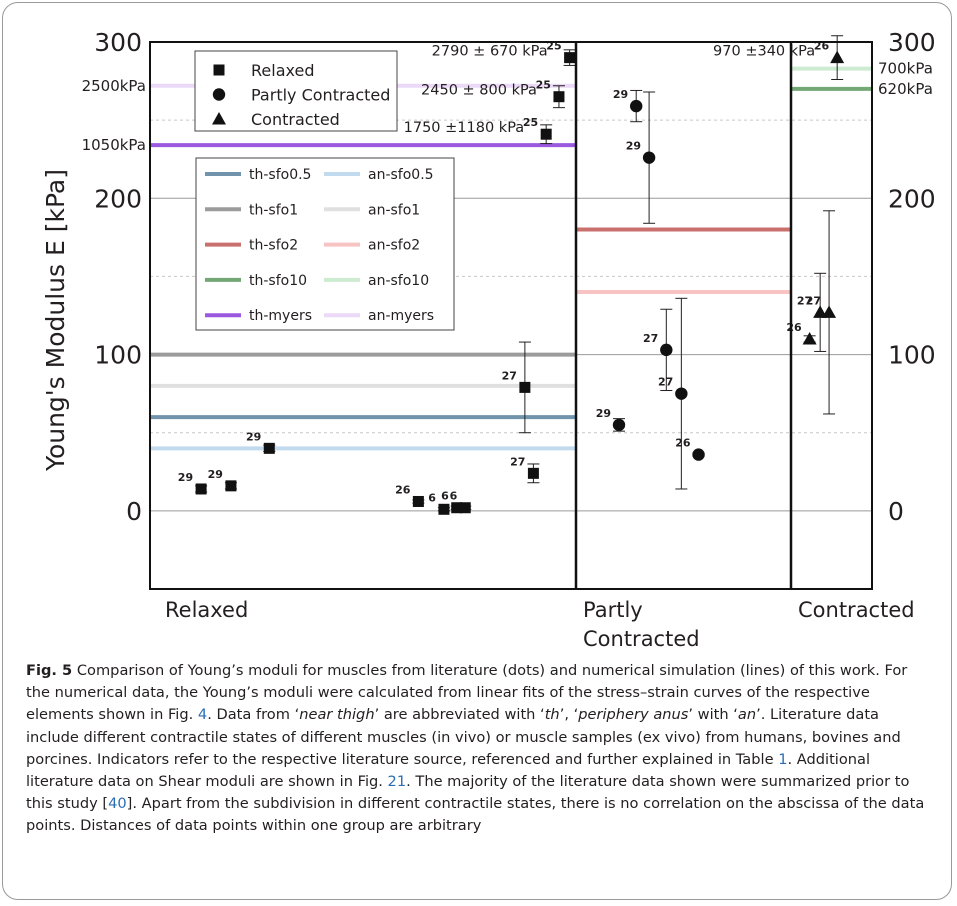 The height and width of the screenshot is (906, 957). What do you see at coordinates (764, 52) in the screenshot?
I see `value-annotation: 970 ±340 kPa` at bounding box center [764, 52].